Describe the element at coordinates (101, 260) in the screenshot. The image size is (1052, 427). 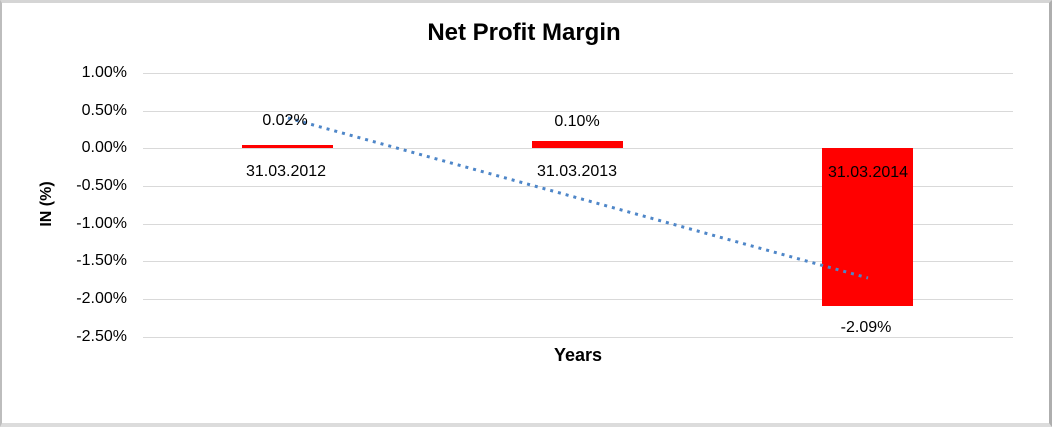
I see `y-tick-label: -1.50%` at that location.